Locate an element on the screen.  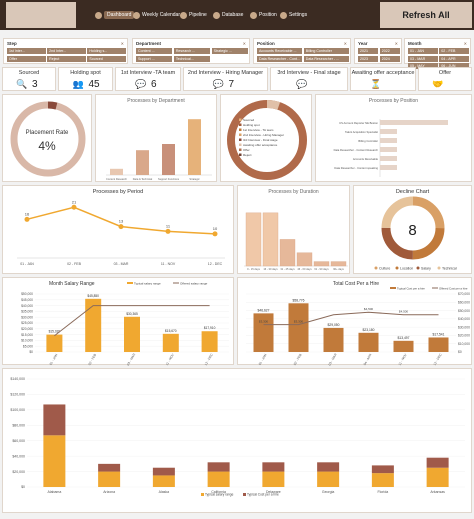
nav-item-database: Database is located at coordinates (228, 15).